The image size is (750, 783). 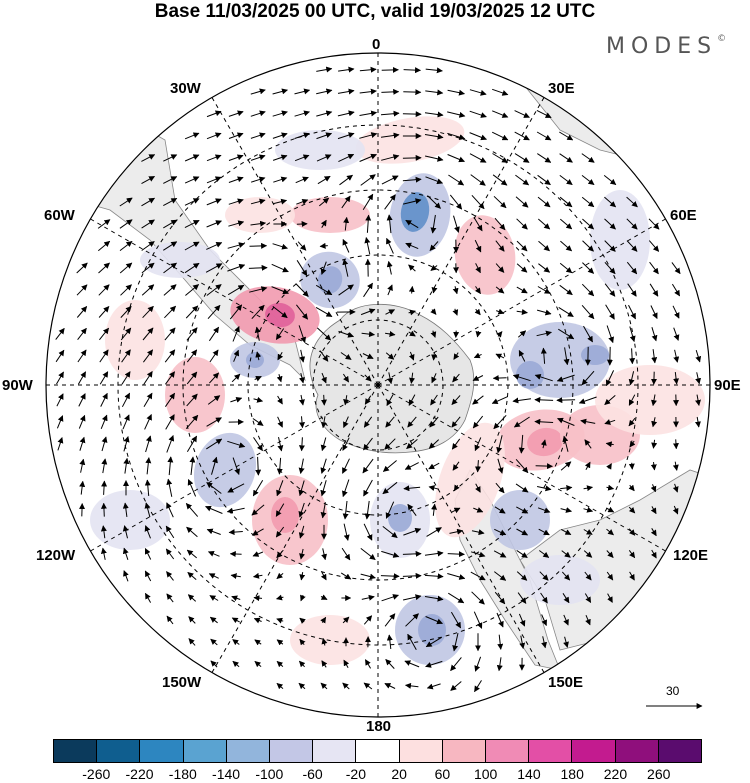 I want to click on lon-label-60w: 60W, so click(x=59, y=215).